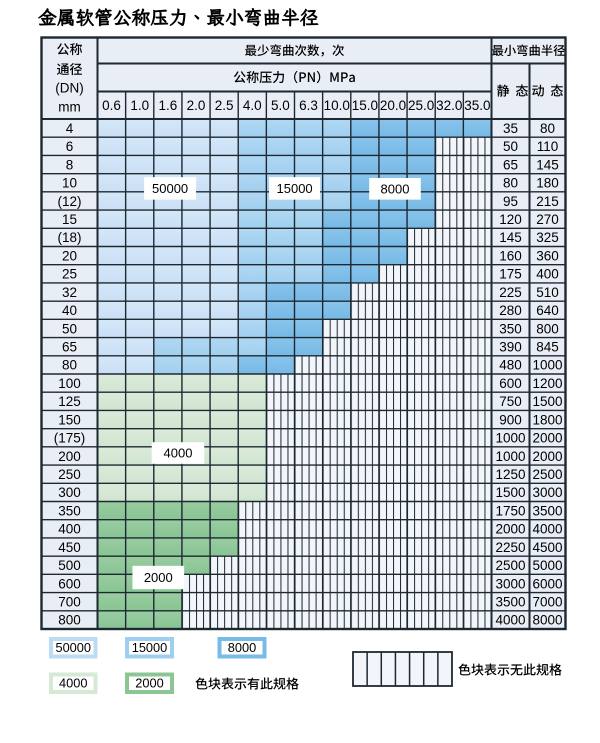 This screenshot has width=600, height=743. I want to click on svg-text: (12), so click(69, 201).